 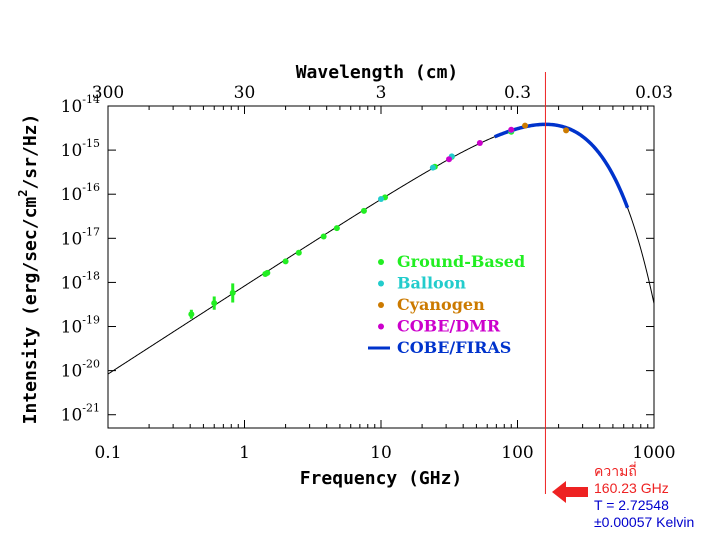 What do you see at coordinates (381, 283) in the screenshot?
I see `legend-swatch-balloon` at bounding box center [381, 283].